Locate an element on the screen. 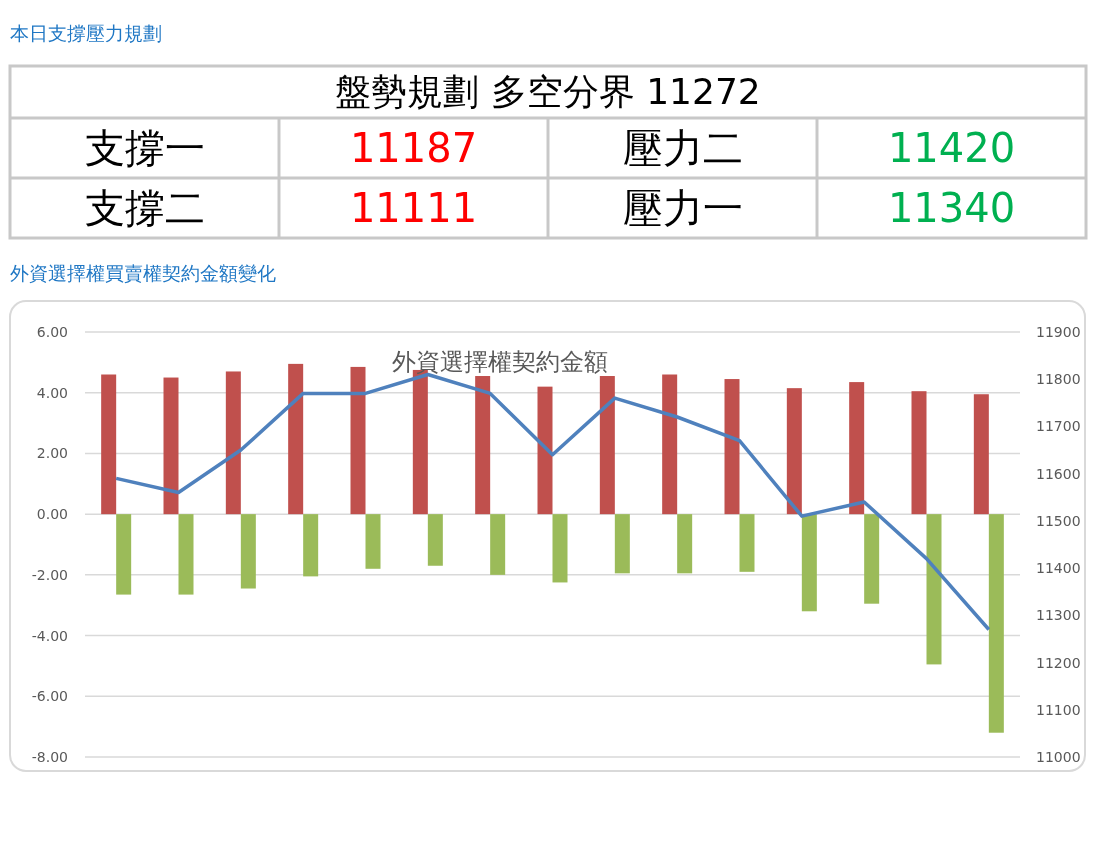 This screenshot has width=1098, height=842. y-tick-label: -6.00 is located at coordinates (49, 696).